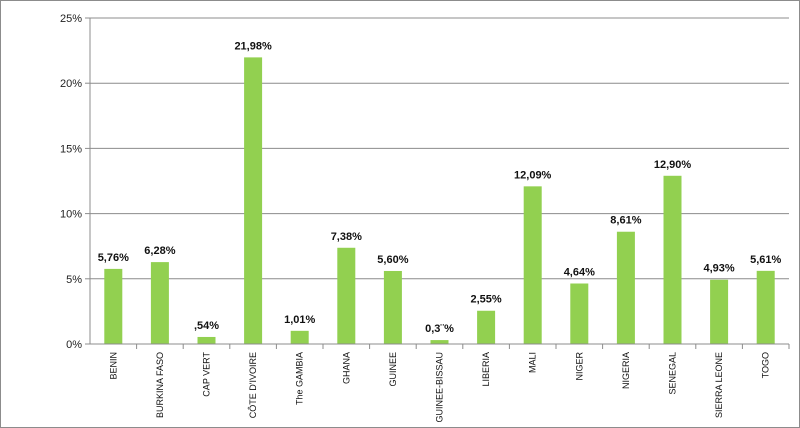 This screenshot has height=428, width=800. What do you see at coordinates (71, 19) in the screenshot?
I see `y-tick-label: 25%` at bounding box center [71, 19].